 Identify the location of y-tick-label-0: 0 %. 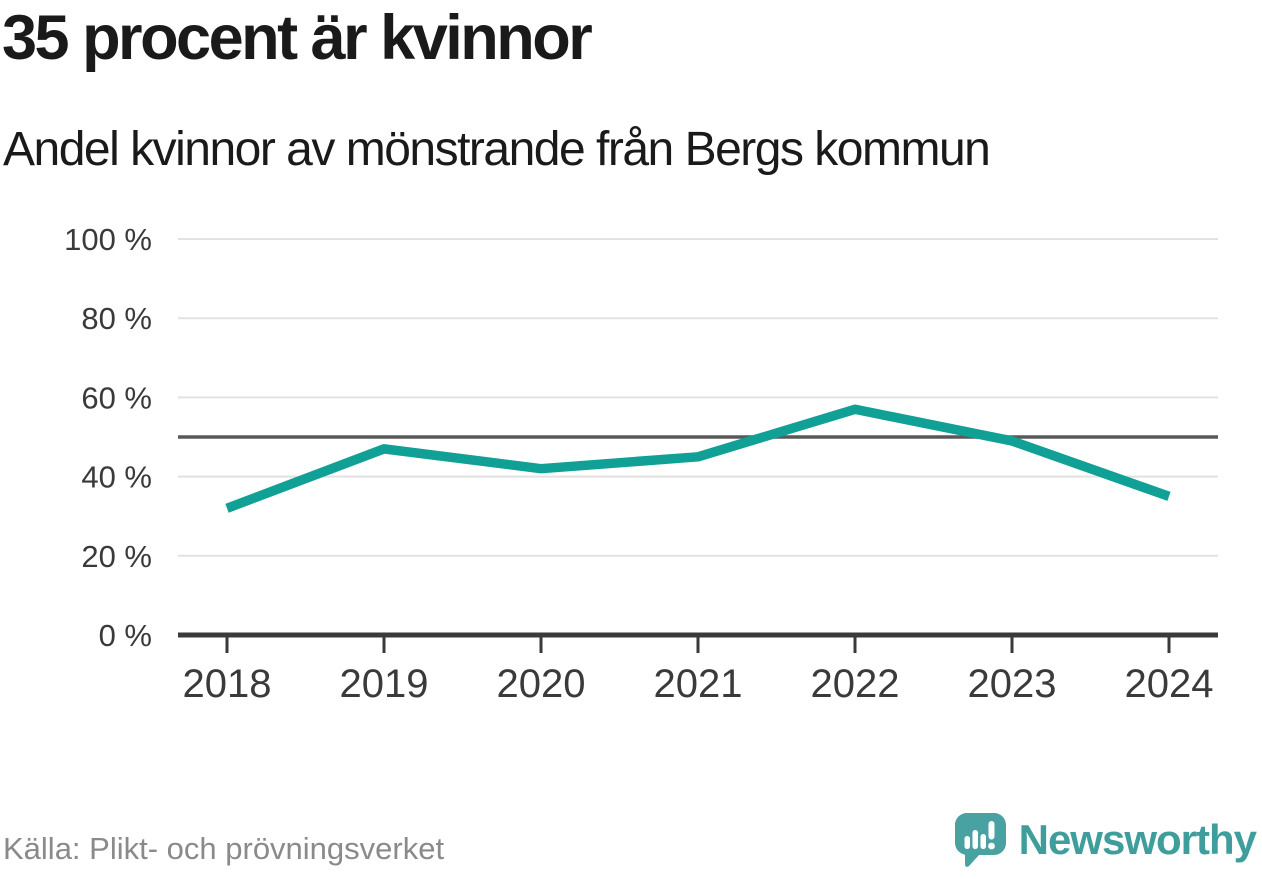
(125, 635).